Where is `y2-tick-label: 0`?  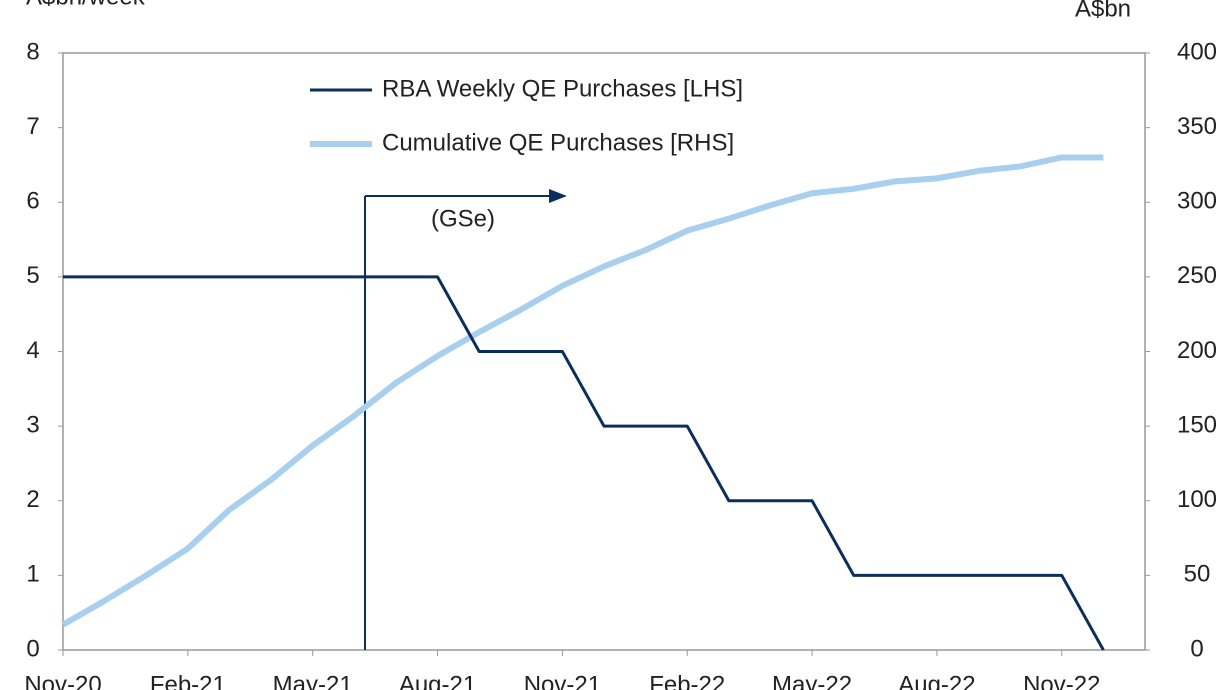 y2-tick-label: 0 is located at coordinates (1196, 648).